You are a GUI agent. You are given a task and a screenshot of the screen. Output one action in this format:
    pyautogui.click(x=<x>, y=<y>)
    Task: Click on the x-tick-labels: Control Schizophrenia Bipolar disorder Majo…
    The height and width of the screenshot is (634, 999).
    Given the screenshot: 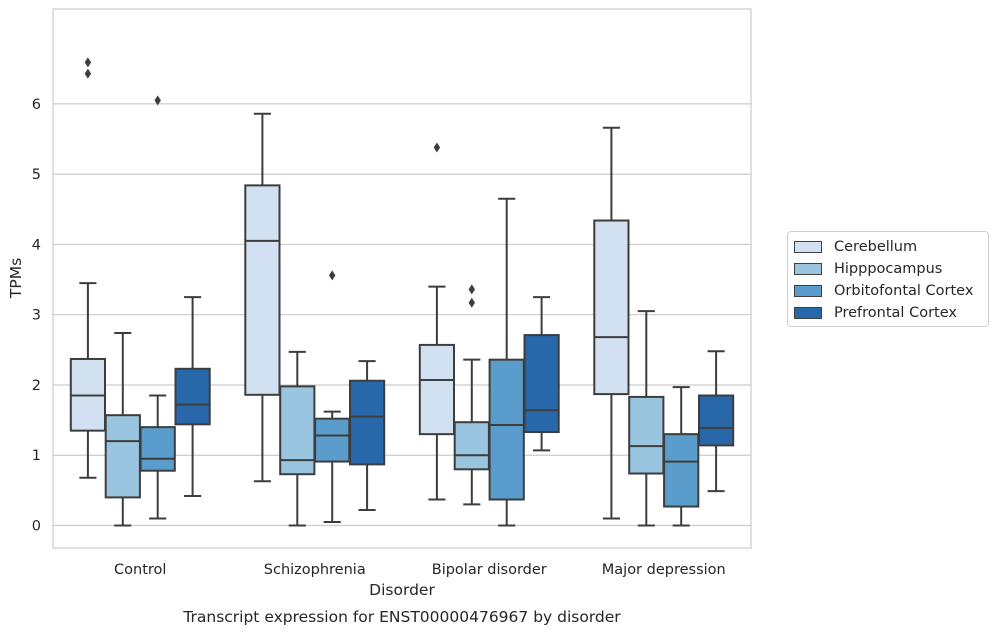 What is the action you would take?
    pyautogui.click(x=420, y=570)
    